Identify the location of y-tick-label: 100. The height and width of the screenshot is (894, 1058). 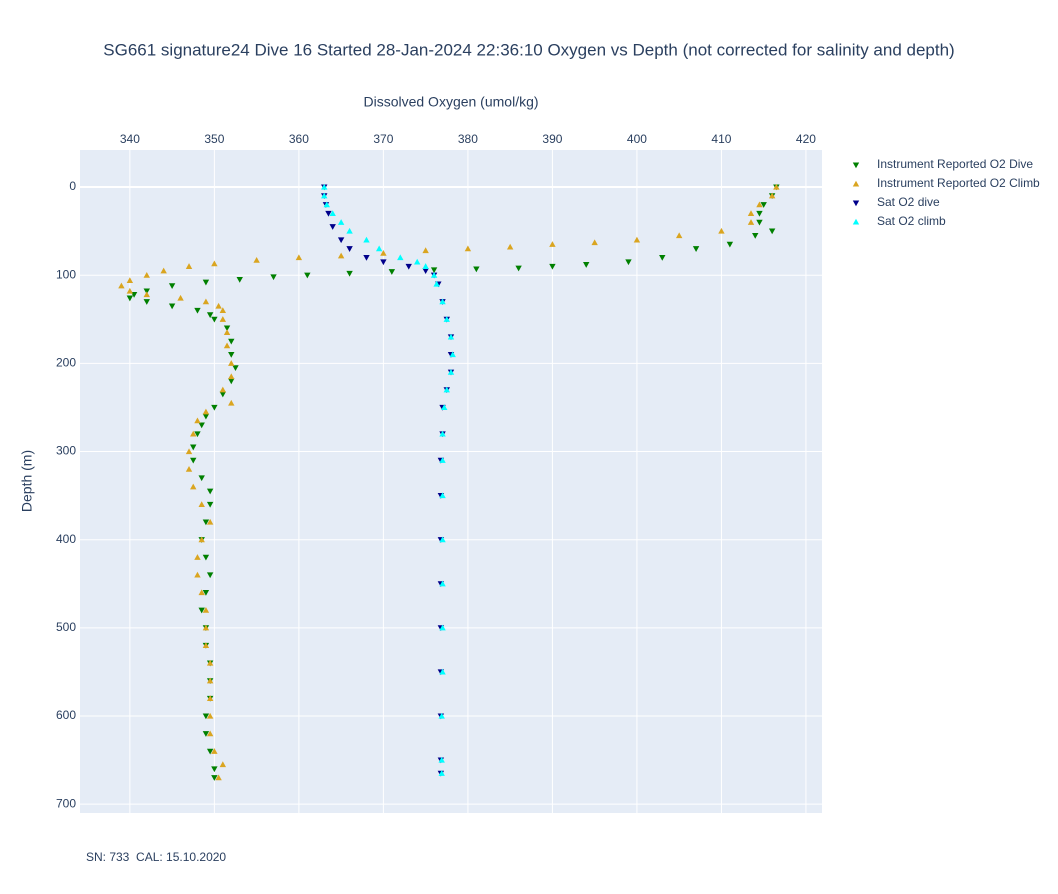
(66, 274).